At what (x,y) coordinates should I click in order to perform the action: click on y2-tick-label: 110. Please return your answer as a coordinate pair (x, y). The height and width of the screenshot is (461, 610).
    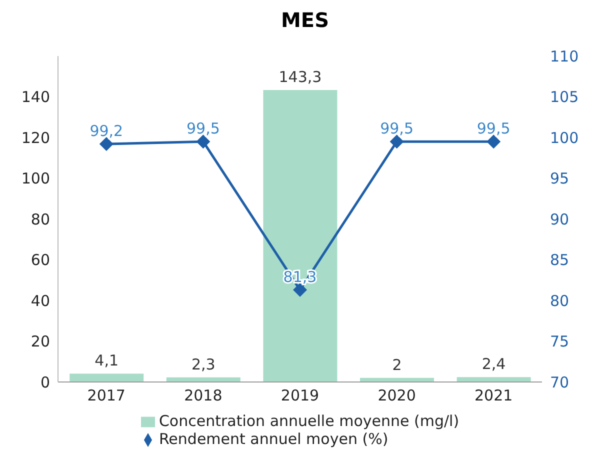
    Looking at the image, I should click on (564, 56).